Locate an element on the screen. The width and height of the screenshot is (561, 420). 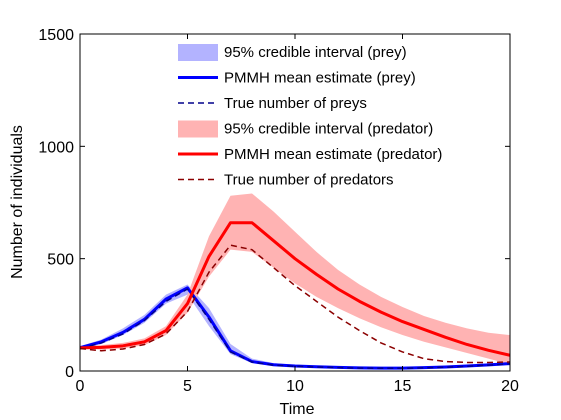
x-tick-label: 5 is located at coordinates (187, 386).